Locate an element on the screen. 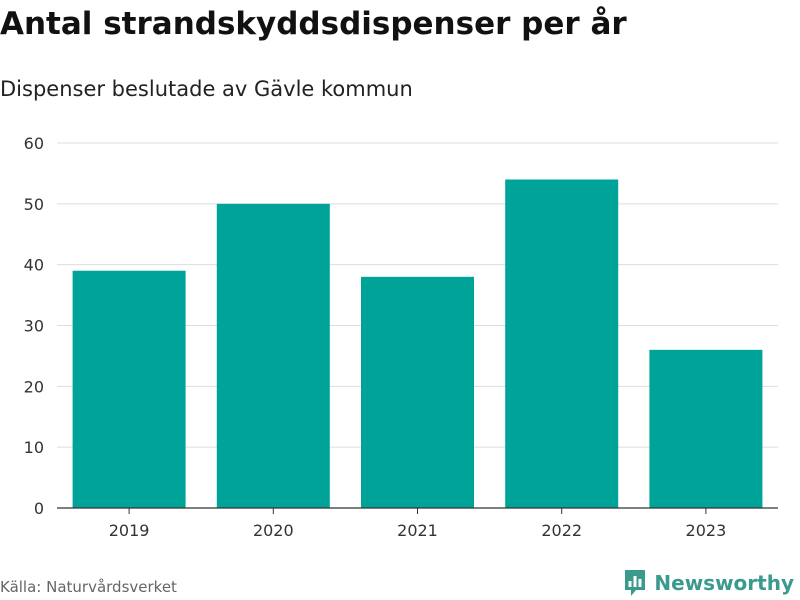 The height and width of the screenshot is (600, 800). newsworthy-logo-icon is located at coordinates (635, 583).